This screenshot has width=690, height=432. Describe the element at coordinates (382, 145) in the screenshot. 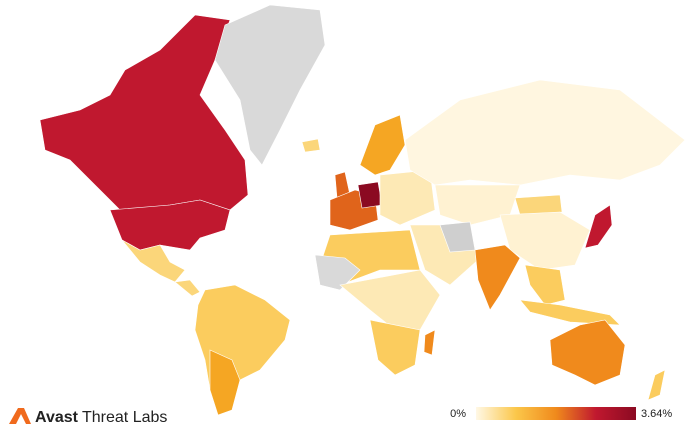

I see `scandinavia` at that location.